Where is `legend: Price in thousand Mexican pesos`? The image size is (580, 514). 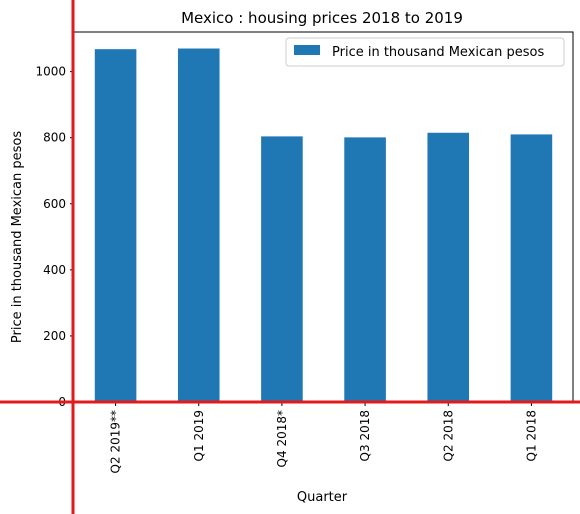 legend: Price in thousand Mexican pesos is located at coordinates (425, 52).